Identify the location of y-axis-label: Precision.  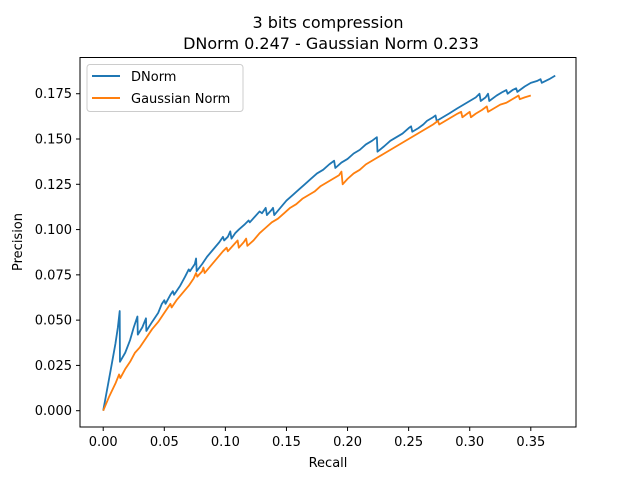
(18, 242).